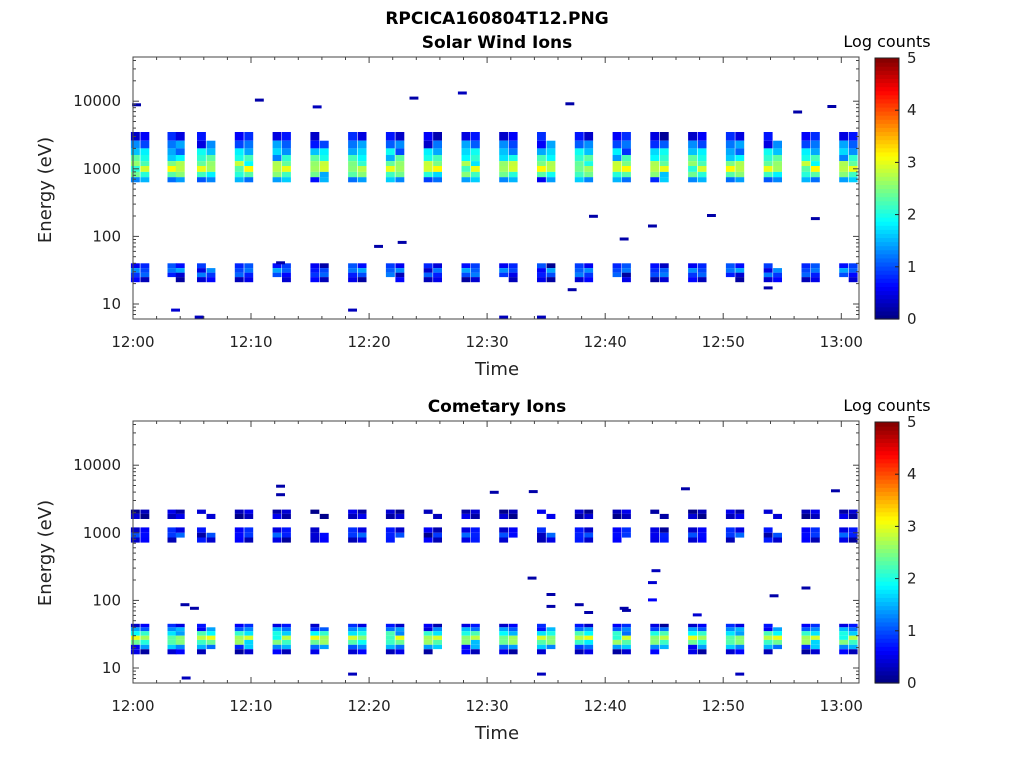 This screenshot has height=768, width=1024. What do you see at coordinates (912, 319) in the screenshot?
I see `colorbar-tick-label: 0` at bounding box center [912, 319].